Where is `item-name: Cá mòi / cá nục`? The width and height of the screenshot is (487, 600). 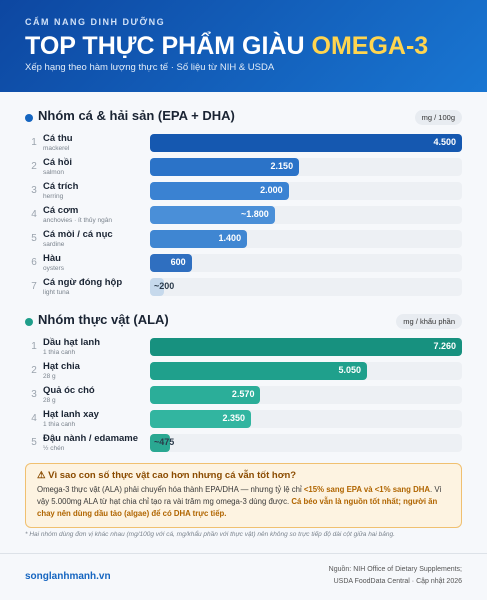
item-name: Cá mòi / cá nục is located at coordinates (78, 234).